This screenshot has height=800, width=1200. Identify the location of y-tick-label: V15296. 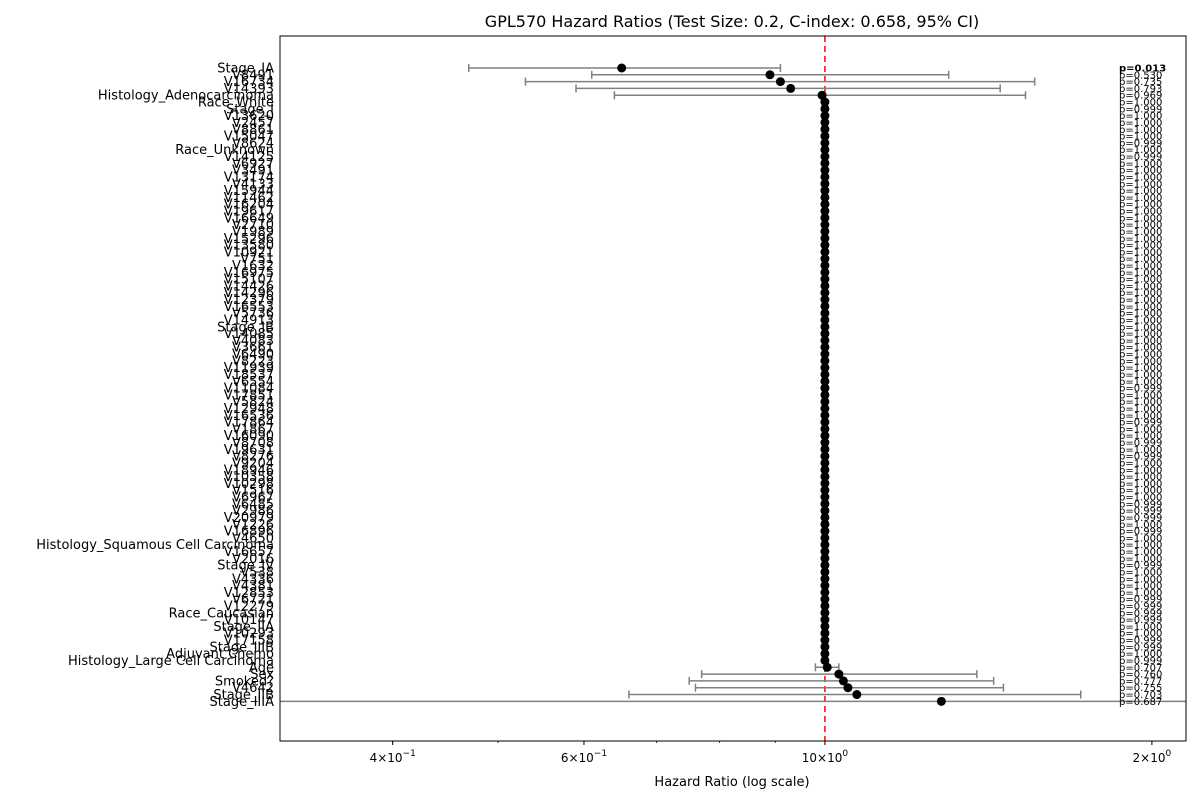
(249, 239).